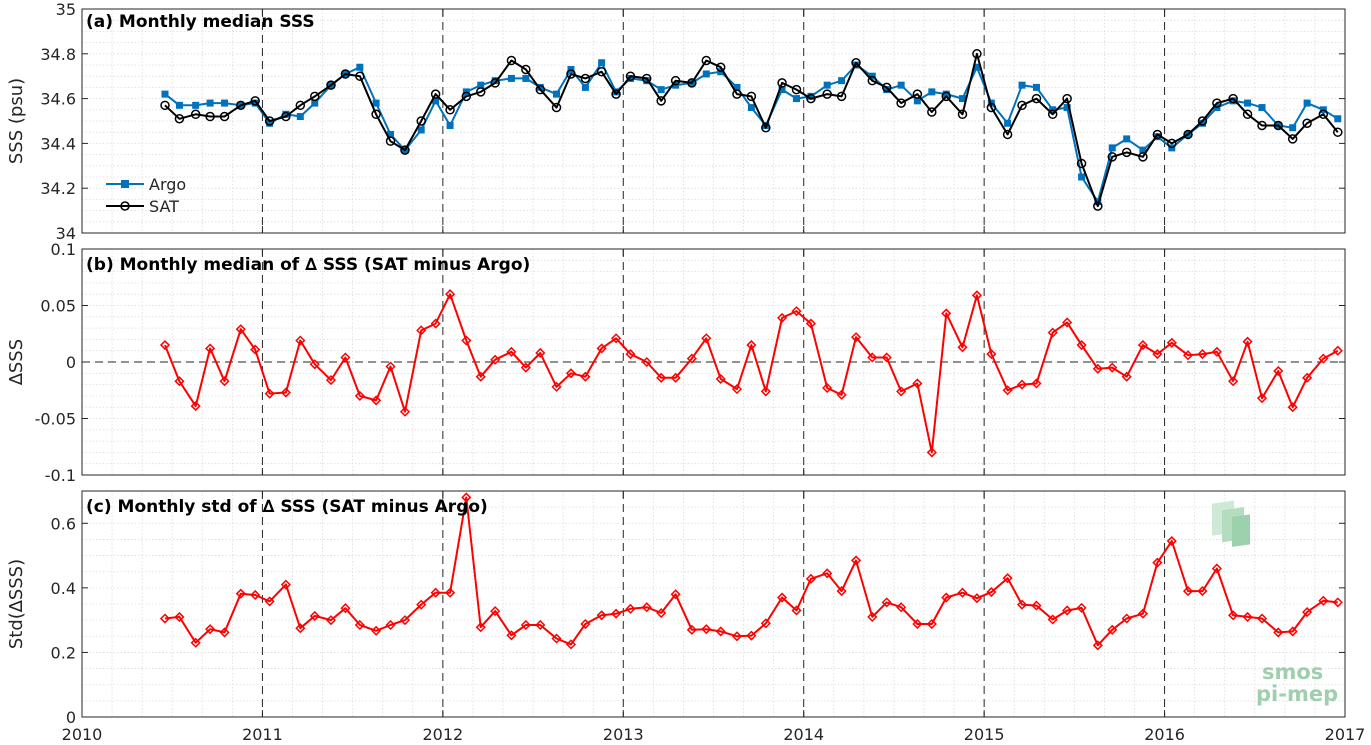 The width and height of the screenshot is (1371, 745). Describe the element at coordinates (66, 9) in the screenshot. I see `y-tick-label: 35` at that location.